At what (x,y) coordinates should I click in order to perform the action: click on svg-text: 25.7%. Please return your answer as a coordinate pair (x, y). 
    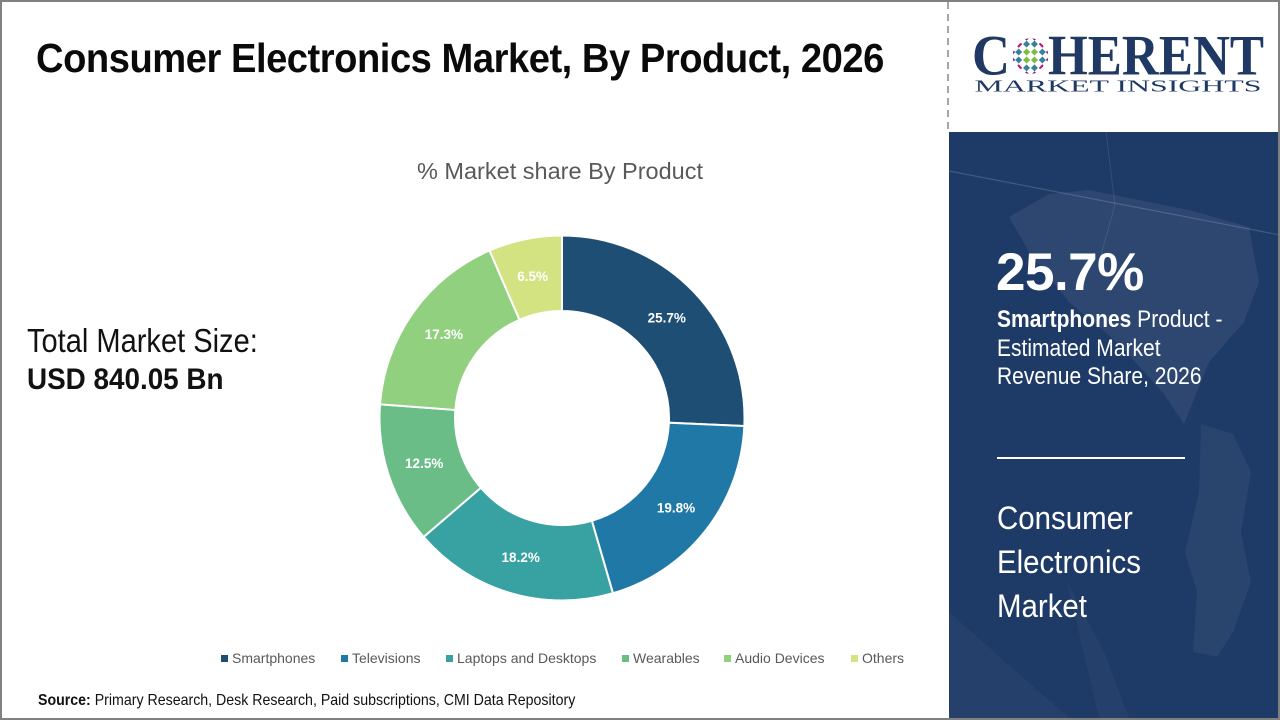
    Looking at the image, I should click on (667, 318).